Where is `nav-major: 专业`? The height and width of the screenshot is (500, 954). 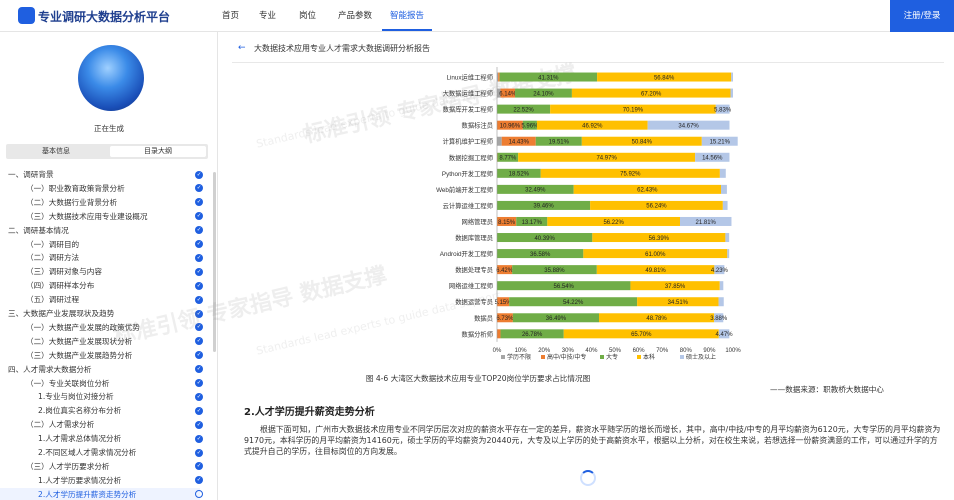 nav-major: 专业 is located at coordinates (267, 16).